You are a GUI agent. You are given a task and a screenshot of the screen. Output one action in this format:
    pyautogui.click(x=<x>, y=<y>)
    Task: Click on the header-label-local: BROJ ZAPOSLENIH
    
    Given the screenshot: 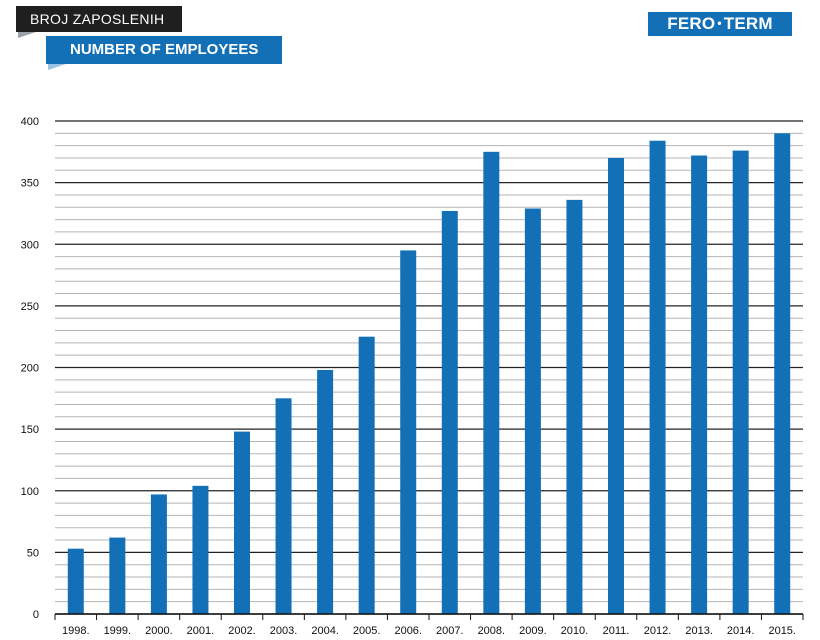 What is the action you would take?
    pyautogui.click(x=99, y=19)
    